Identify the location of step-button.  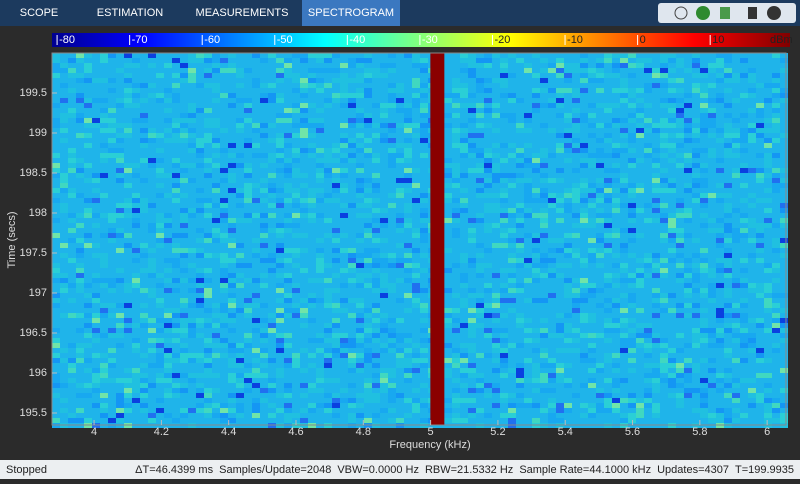
(725, 13).